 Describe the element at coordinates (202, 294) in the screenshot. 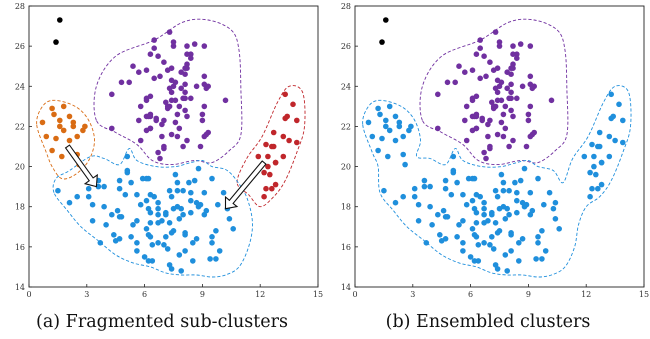

I see `x-tick-label: 9` at that location.